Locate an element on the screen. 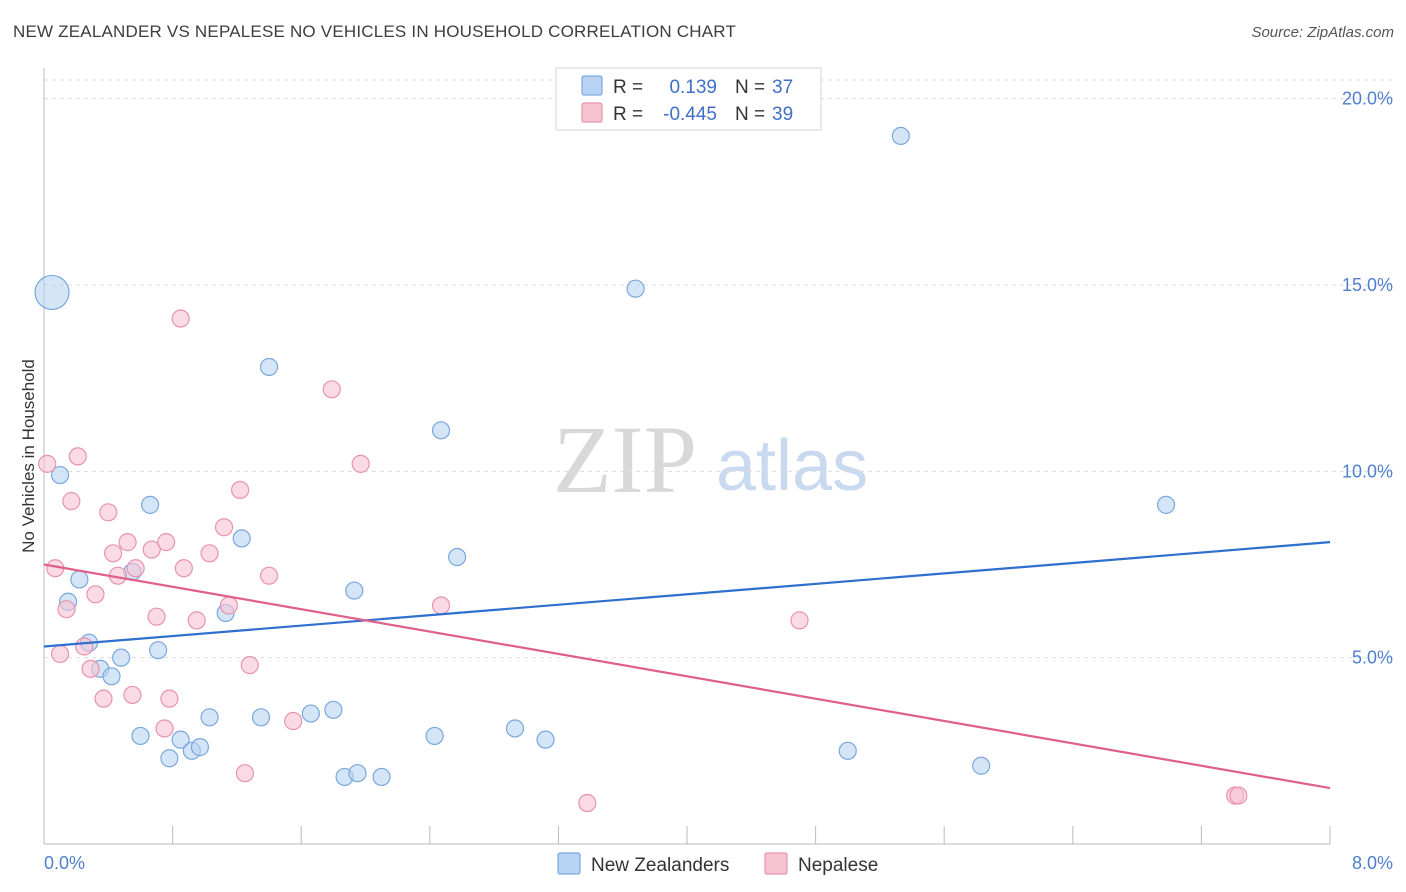  y-tick-label-20: 20.0% is located at coordinates (1367, 99).